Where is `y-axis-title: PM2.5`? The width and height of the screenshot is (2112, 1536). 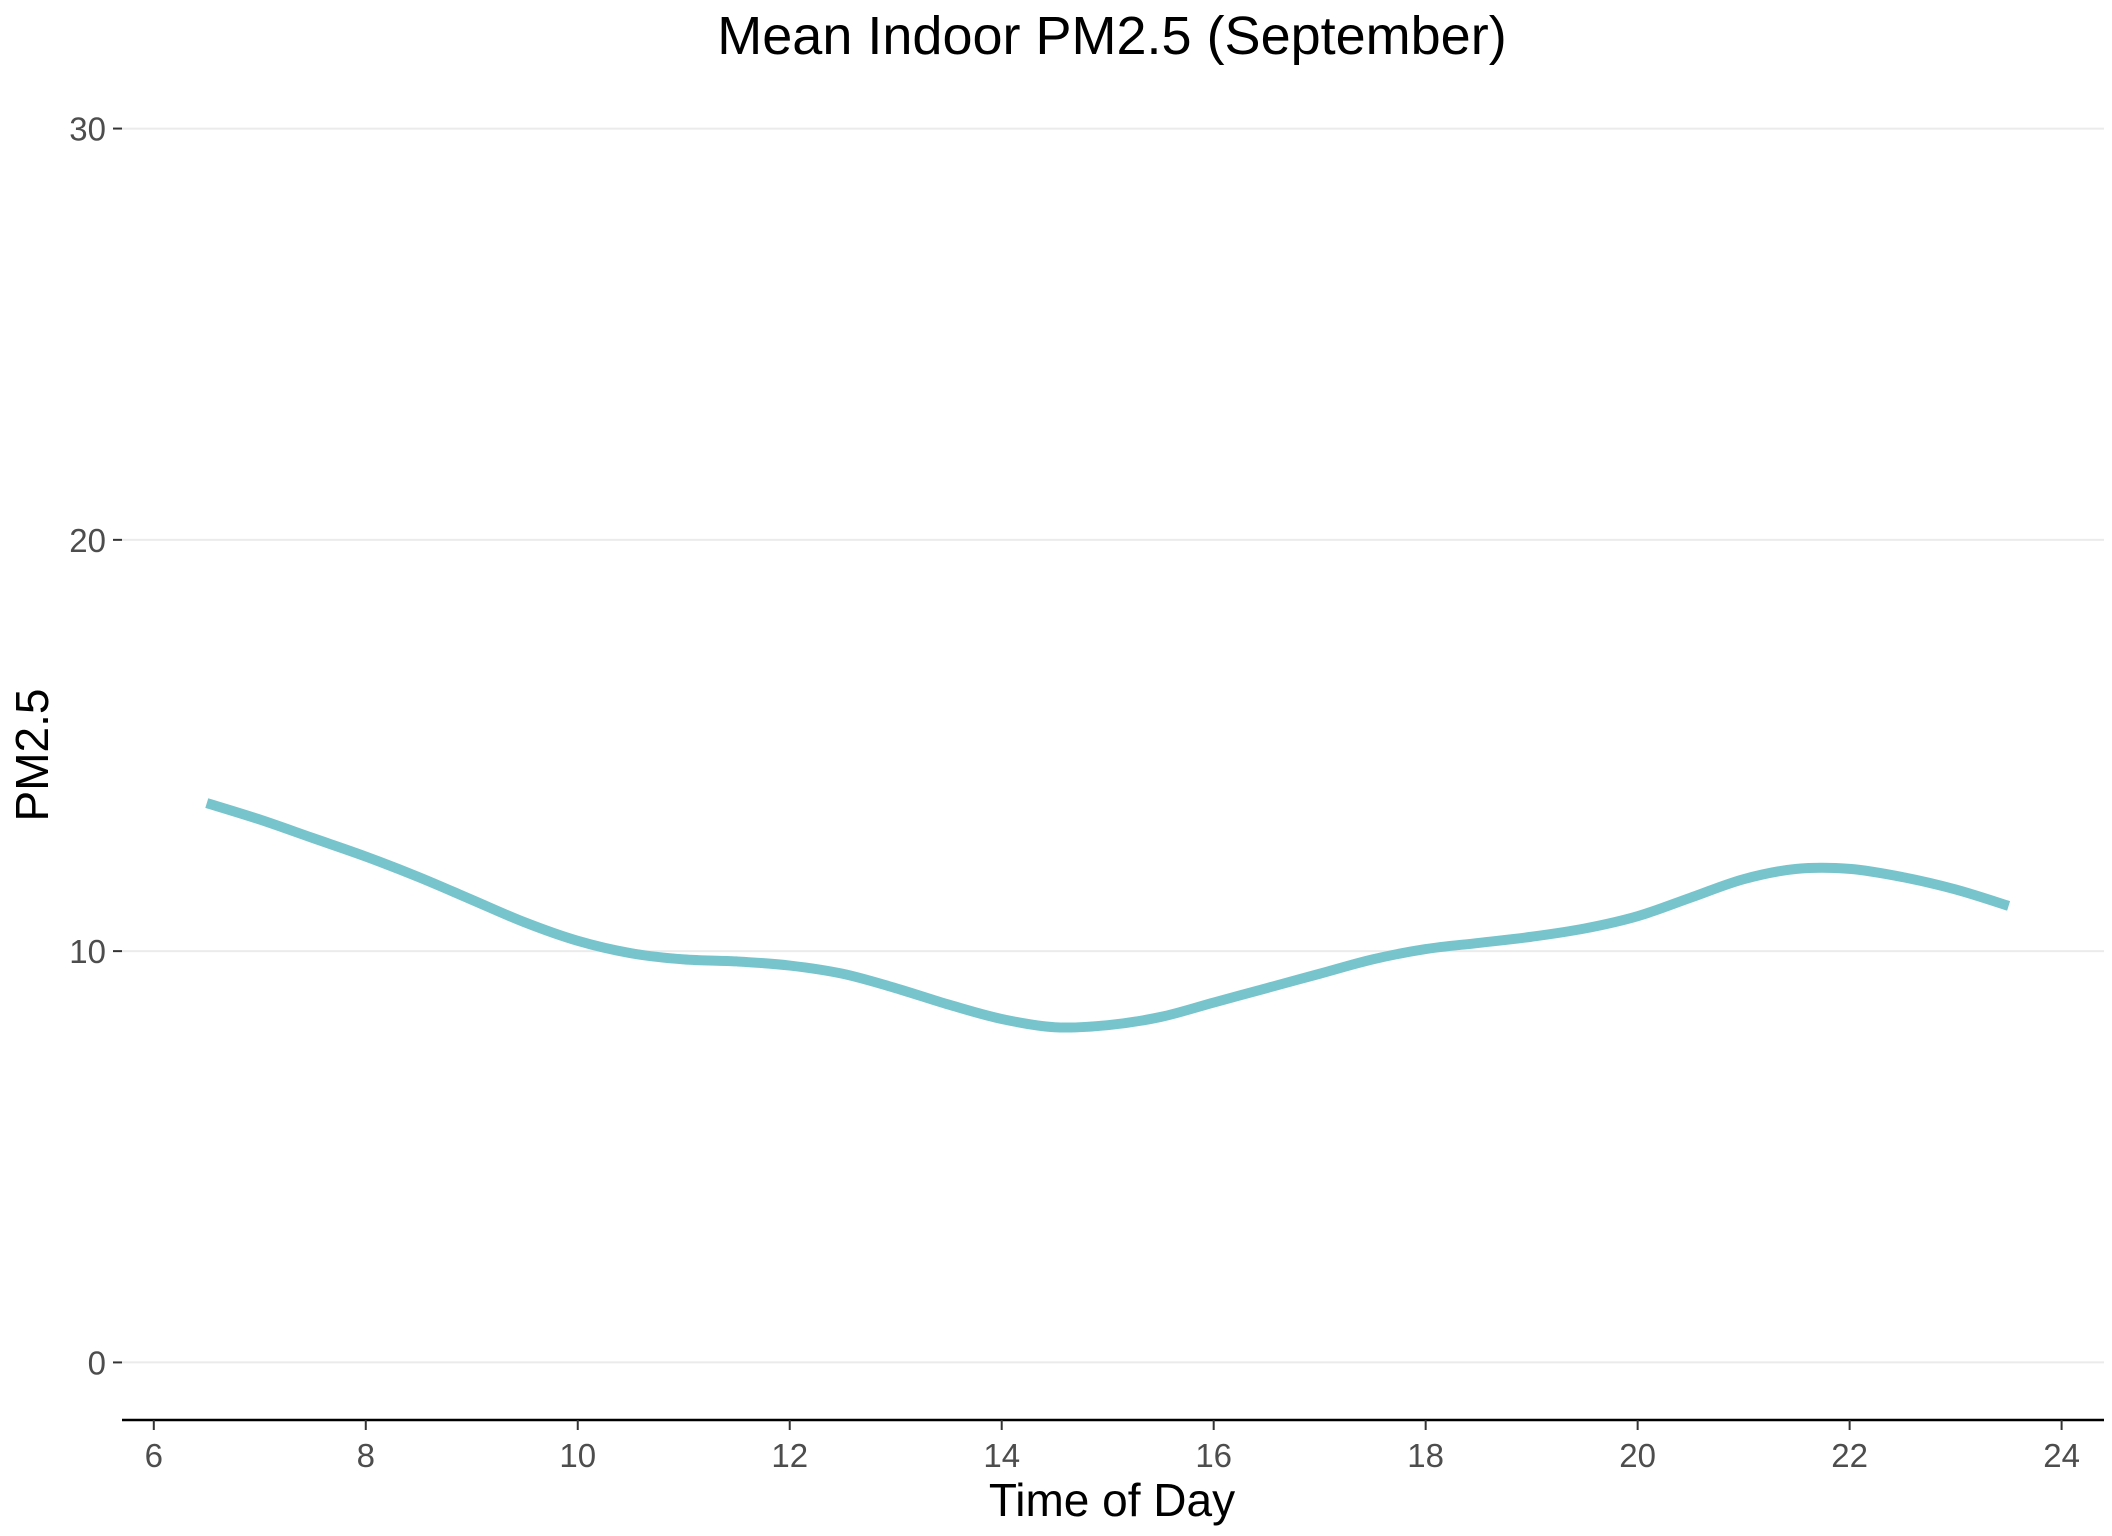 y-axis-title: PM2.5 is located at coordinates (32, 755).